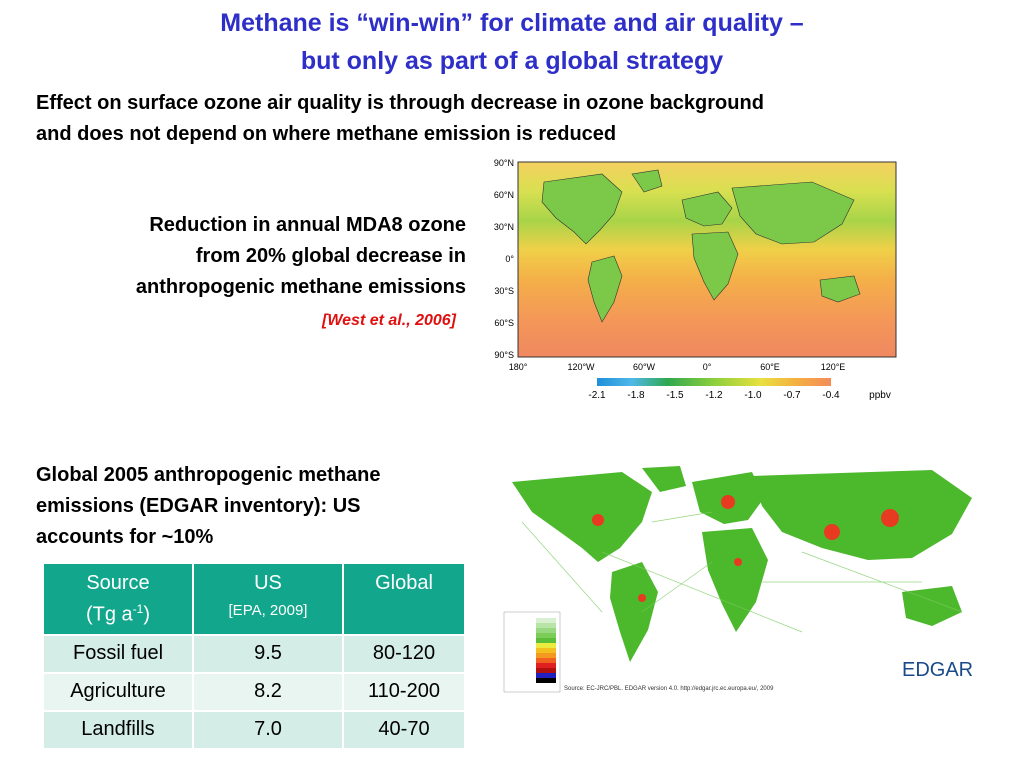  Describe the element at coordinates (300, 287) in the screenshot. I see `caption-line-3: anthropogenic methane emissions` at that location.